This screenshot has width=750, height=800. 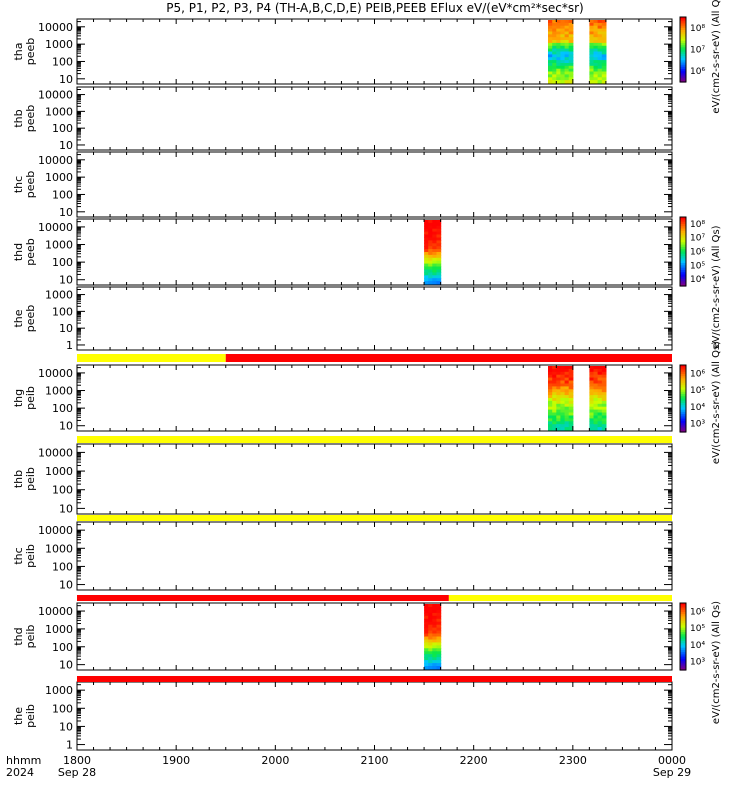 What do you see at coordinates (683, 251) in the screenshot?
I see `colorbar-frame` at bounding box center [683, 251].